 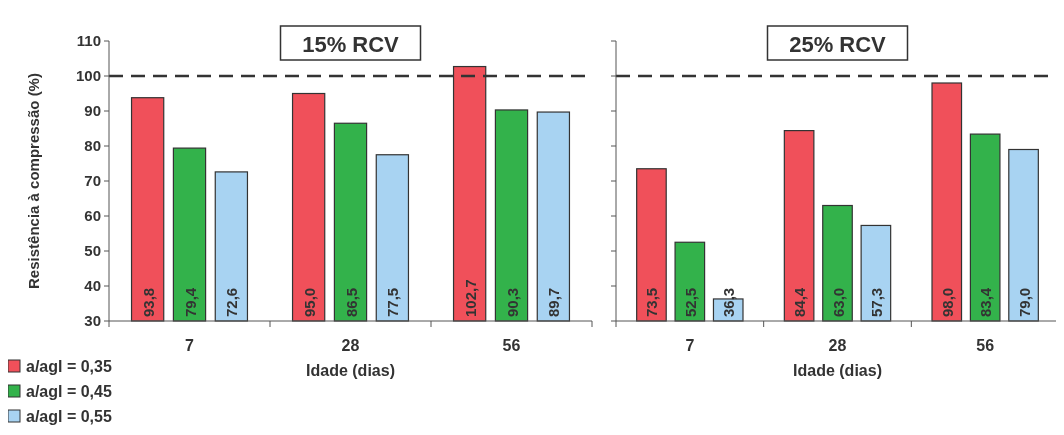 I want to click on y-tick-label: 30, so click(x=92, y=320).